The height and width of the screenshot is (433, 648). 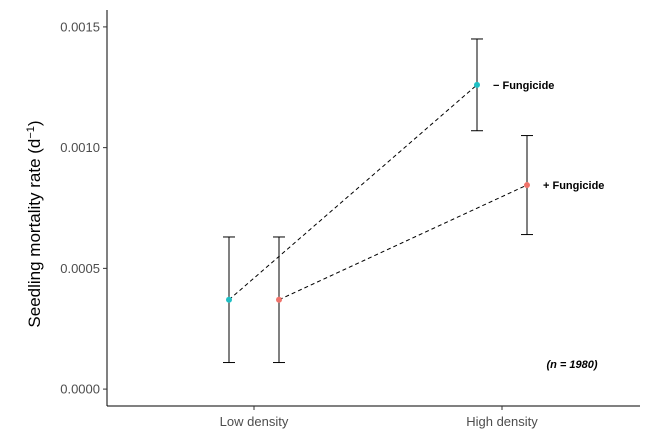 What do you see at coordinates (80, 147) in the screenshot?
I see `y-tick-label: 0.0010` at bounding box center [80, 147].